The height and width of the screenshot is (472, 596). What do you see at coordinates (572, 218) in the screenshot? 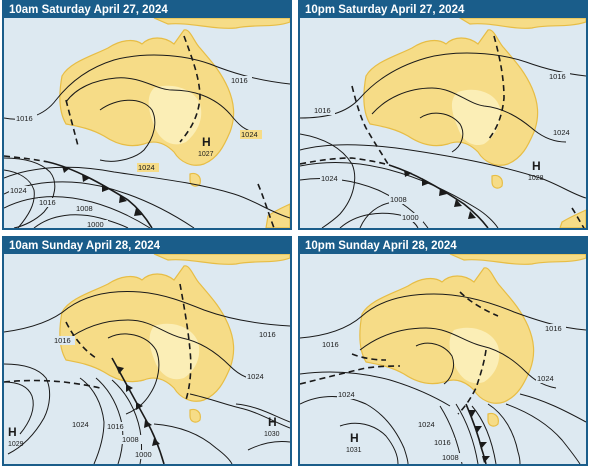
I see `new-zealand` at bounding box center [572, 218].